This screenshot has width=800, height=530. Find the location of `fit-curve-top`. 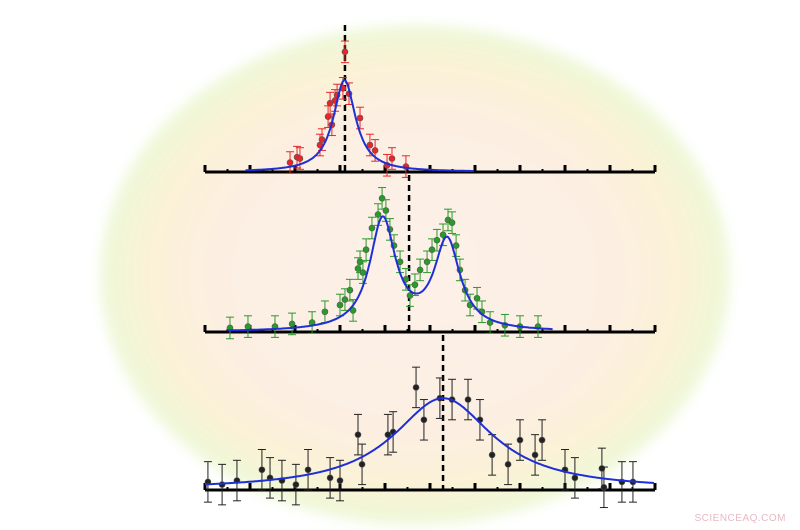

fit-curve-top is located at coordinates (359, 125).